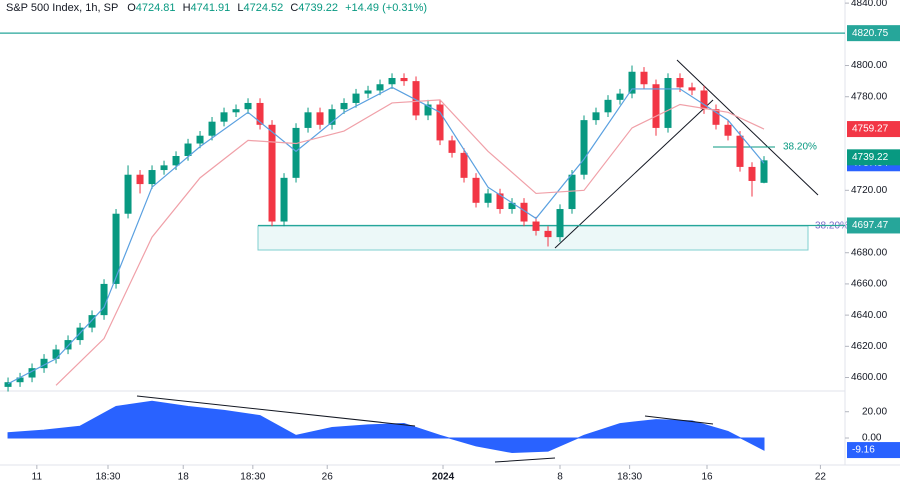  What do you see at coordinates (869, 65) in the screenshot?
I see `y-tick-label: 4800.00` at bounding box center [869, 65].